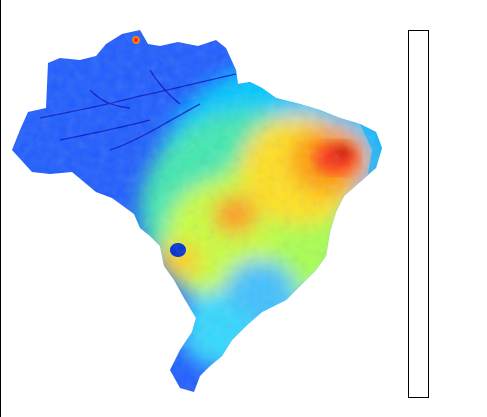 This screenshot has height=417, width=487. I want to click on figure-left-border, so click(0, 208).